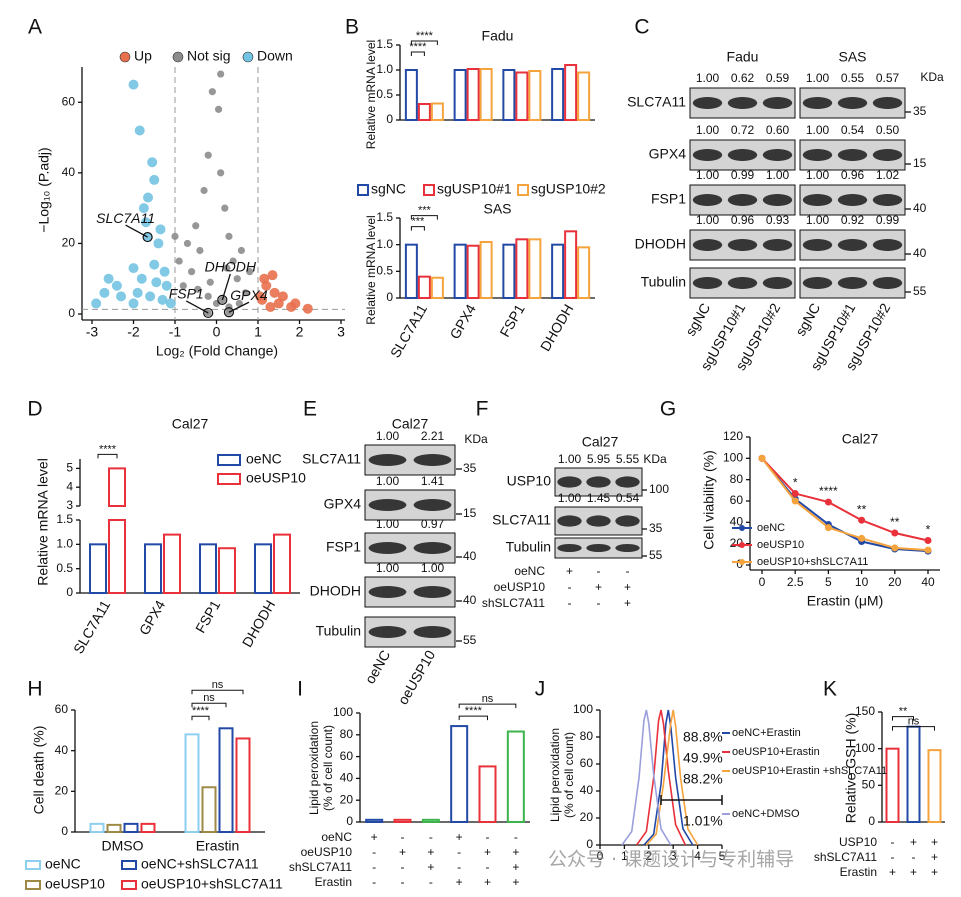 The height and width of the screenshot is (897, 961). Describe the element at coordinates (408, 330) in the screenshot. I see `x-tick-label: SLC7A11` at that location.